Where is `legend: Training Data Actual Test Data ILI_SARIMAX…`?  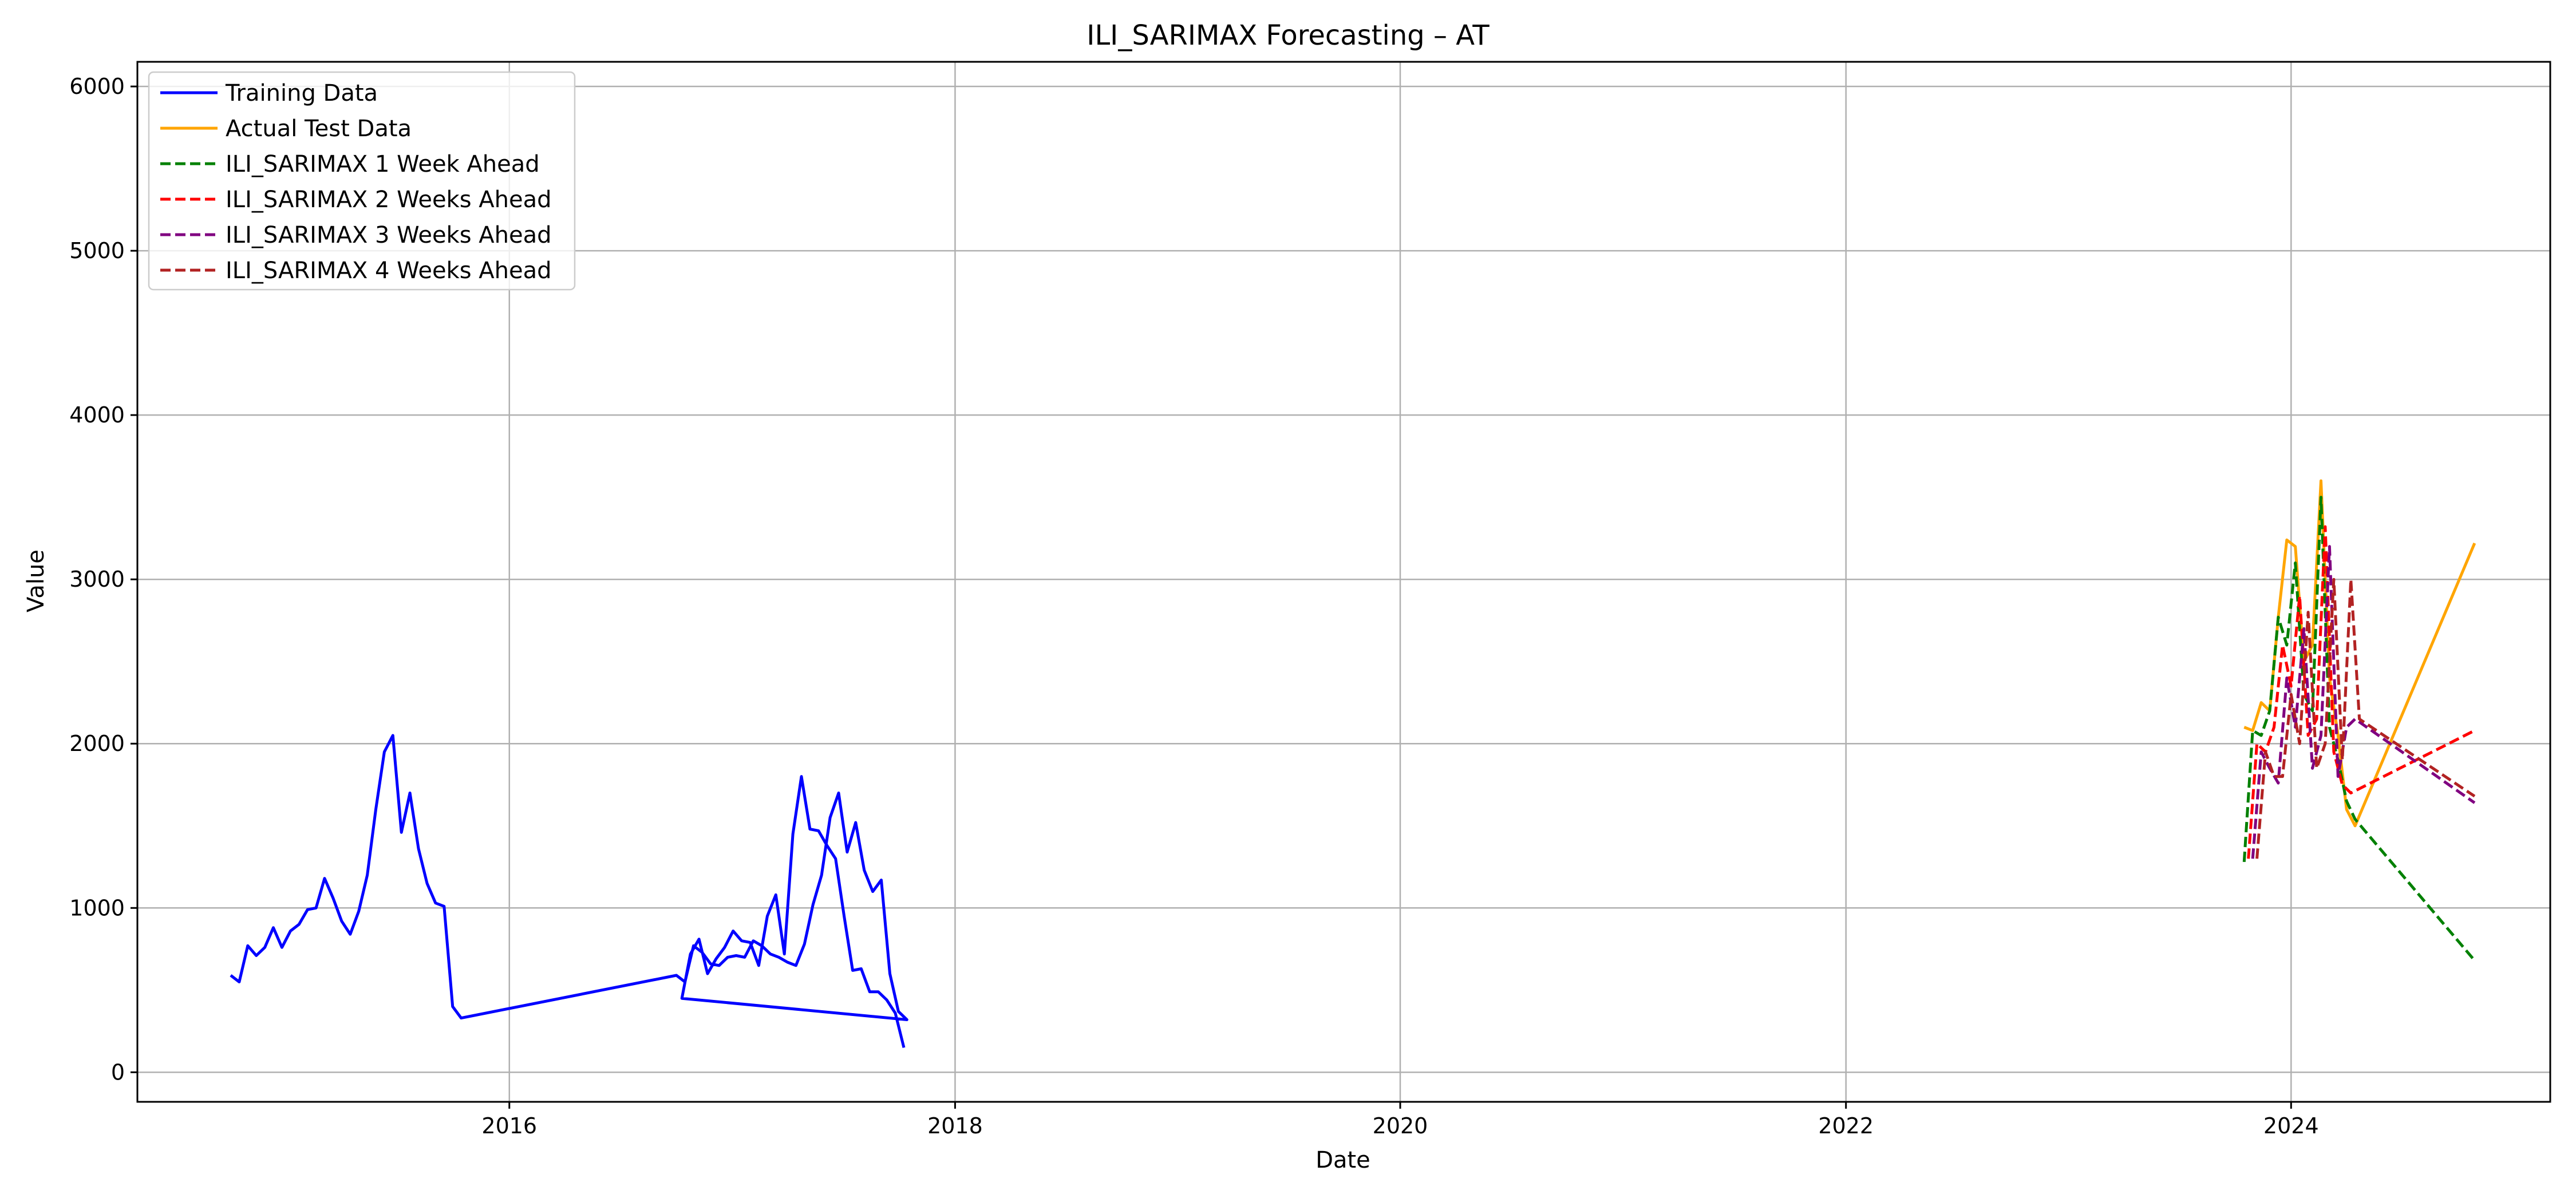 legend: Training Data Actual Test Data ILI_SARIMAX… is located at coordinates (362, 181).